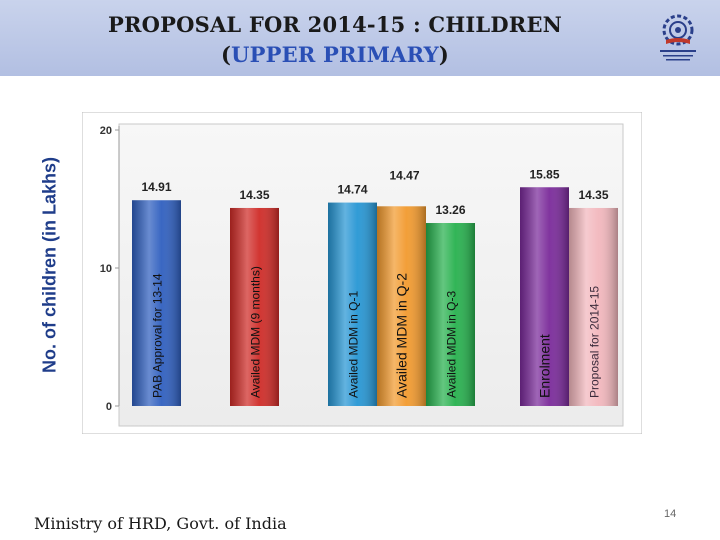  I want to click on title-open-paren: (, so click(226, 54).